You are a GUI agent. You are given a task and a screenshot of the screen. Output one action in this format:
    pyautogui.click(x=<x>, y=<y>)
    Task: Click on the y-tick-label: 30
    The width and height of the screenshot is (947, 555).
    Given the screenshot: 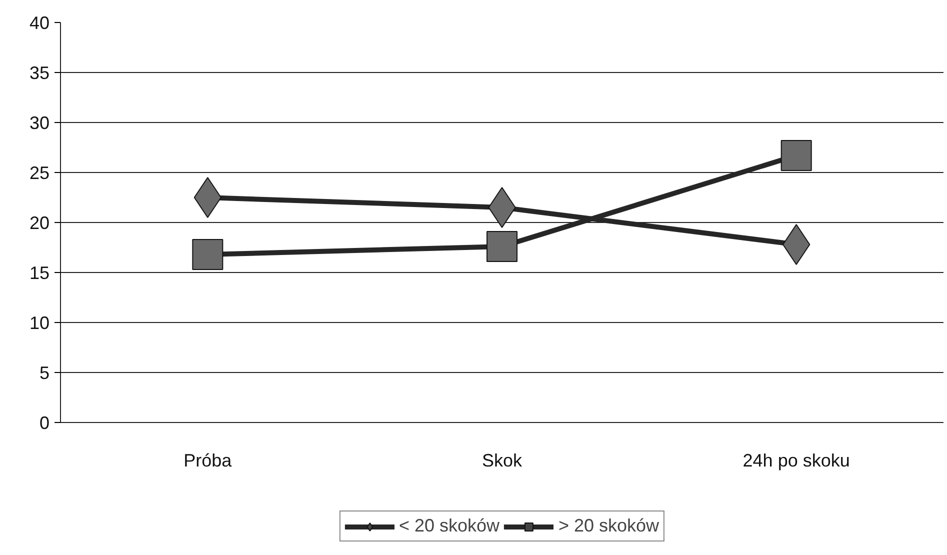 What is the action you would take?
    pyautogui.click(x=39, y=123)
    